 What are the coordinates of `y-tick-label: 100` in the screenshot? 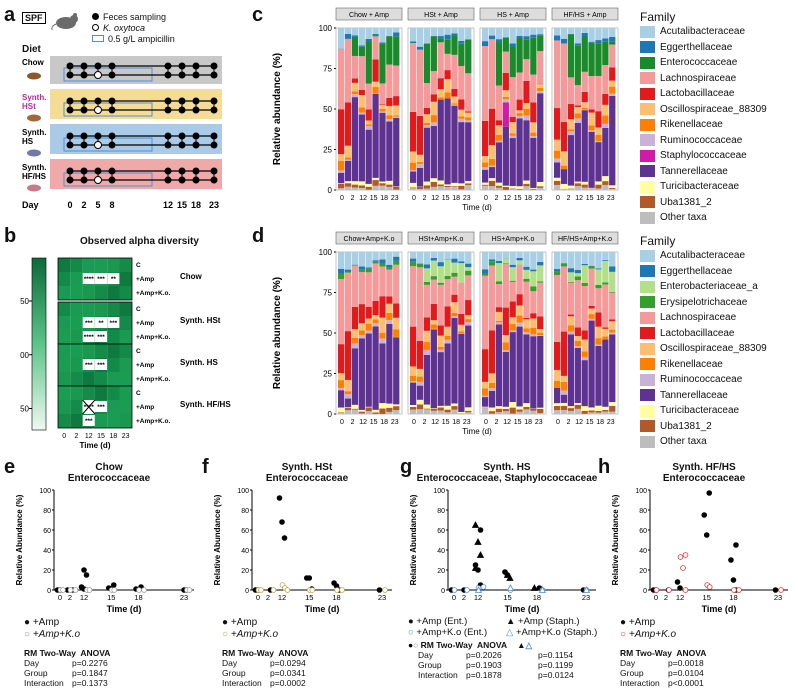 It's located at (326, 28).